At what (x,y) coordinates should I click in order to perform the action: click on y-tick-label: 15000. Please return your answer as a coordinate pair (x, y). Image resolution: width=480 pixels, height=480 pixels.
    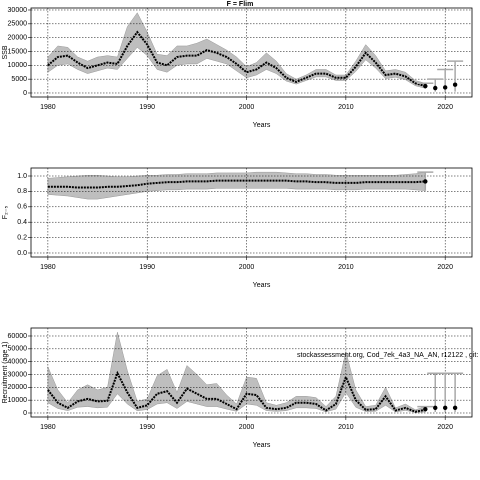
    Looking at the image, I should click on (18, 51).